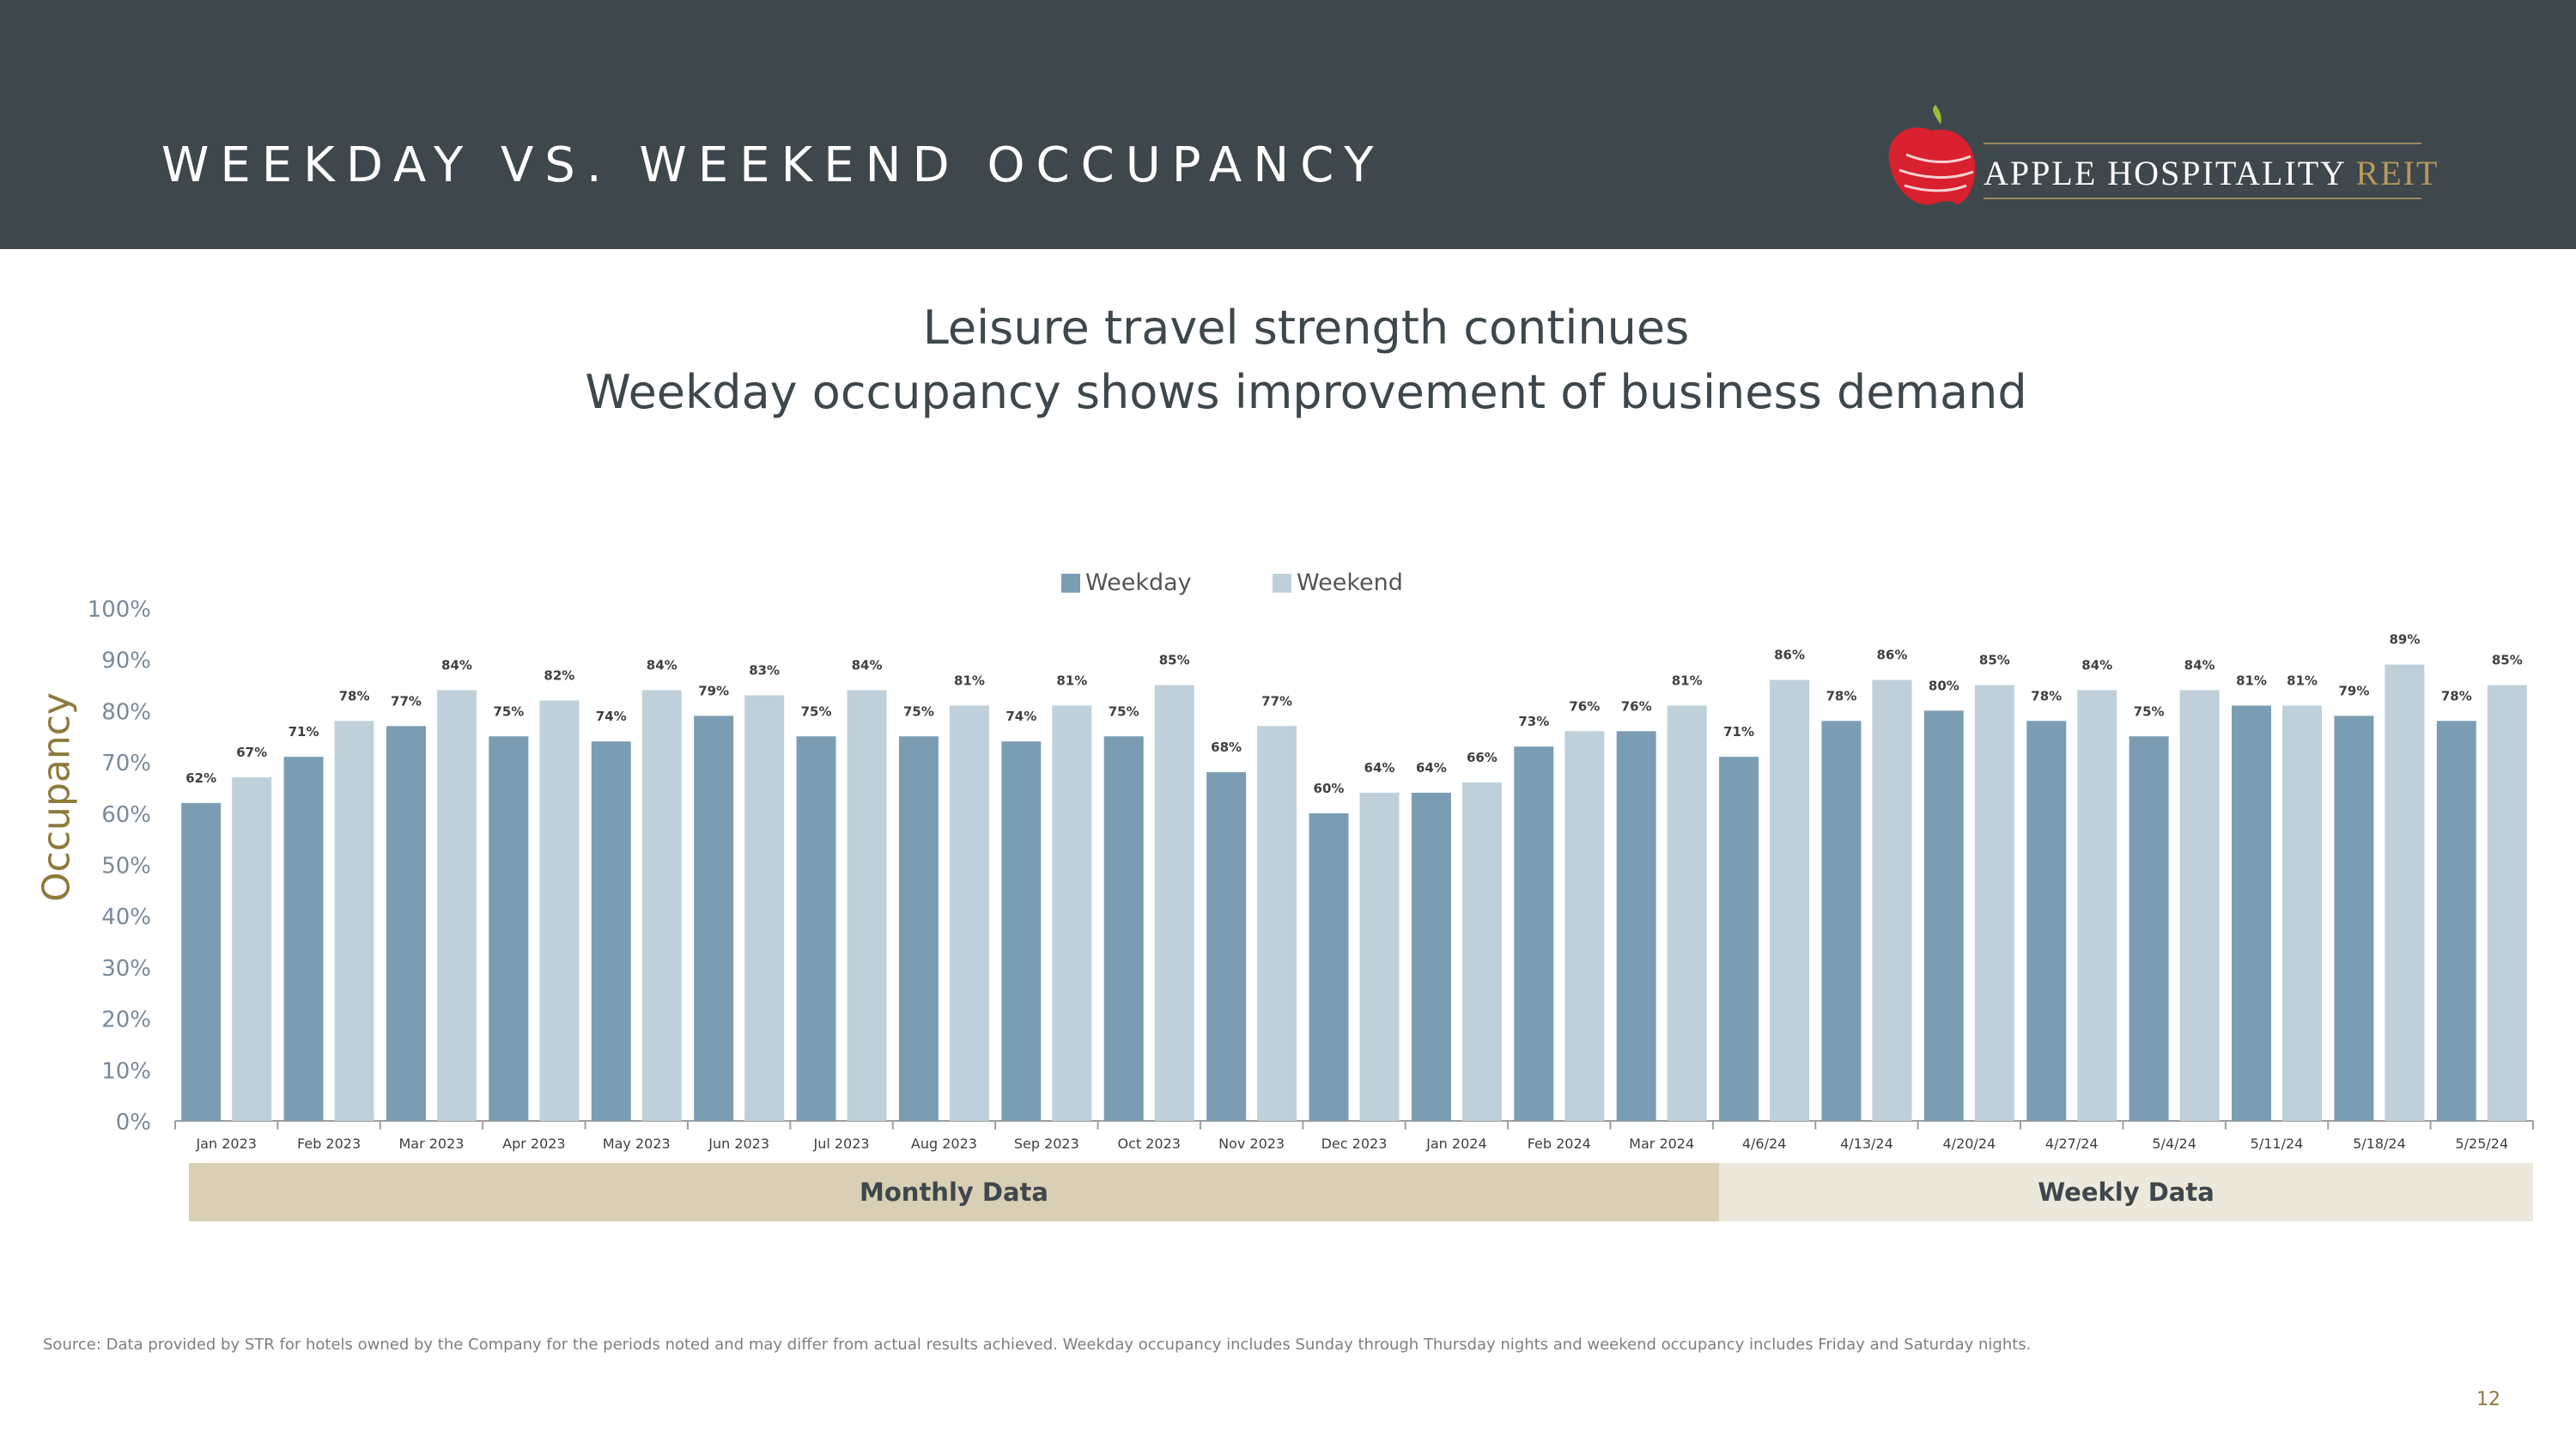 The width and height of the screenshot is (2576, 1449). What do you see at coordinates (1071, 583) in the screenshot?
I see `legend-swatch-weekday` at bounding box center [1071, 583].